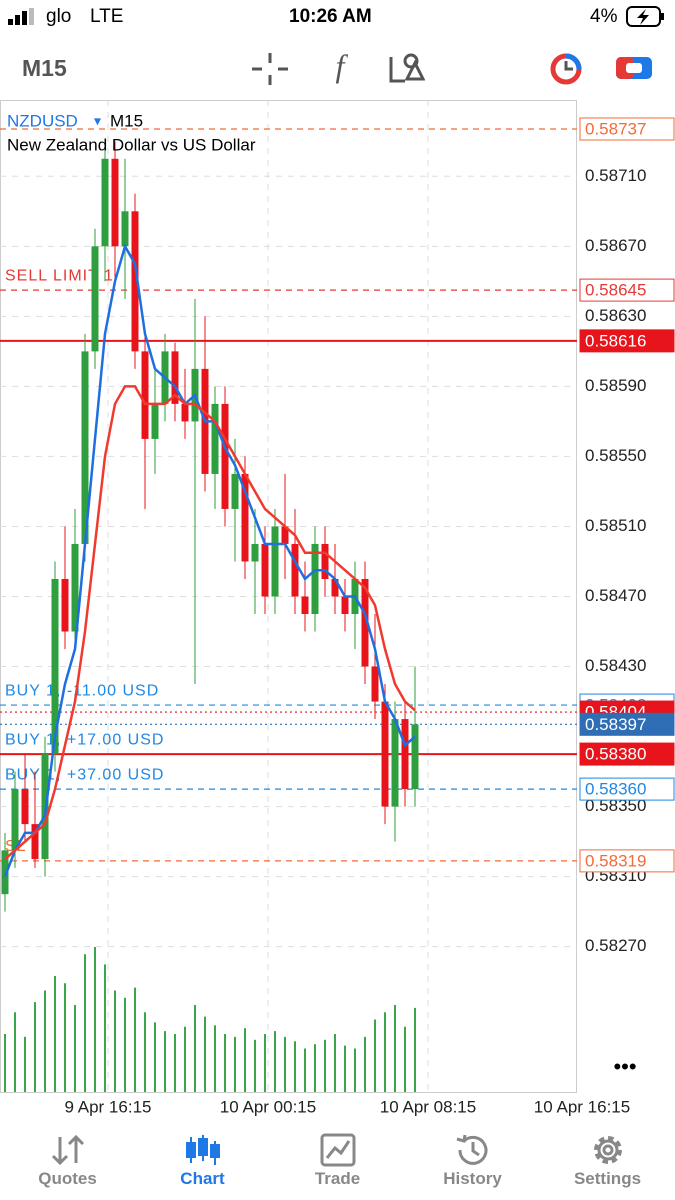  I want to click on carrier: glo, so click(59, 16).